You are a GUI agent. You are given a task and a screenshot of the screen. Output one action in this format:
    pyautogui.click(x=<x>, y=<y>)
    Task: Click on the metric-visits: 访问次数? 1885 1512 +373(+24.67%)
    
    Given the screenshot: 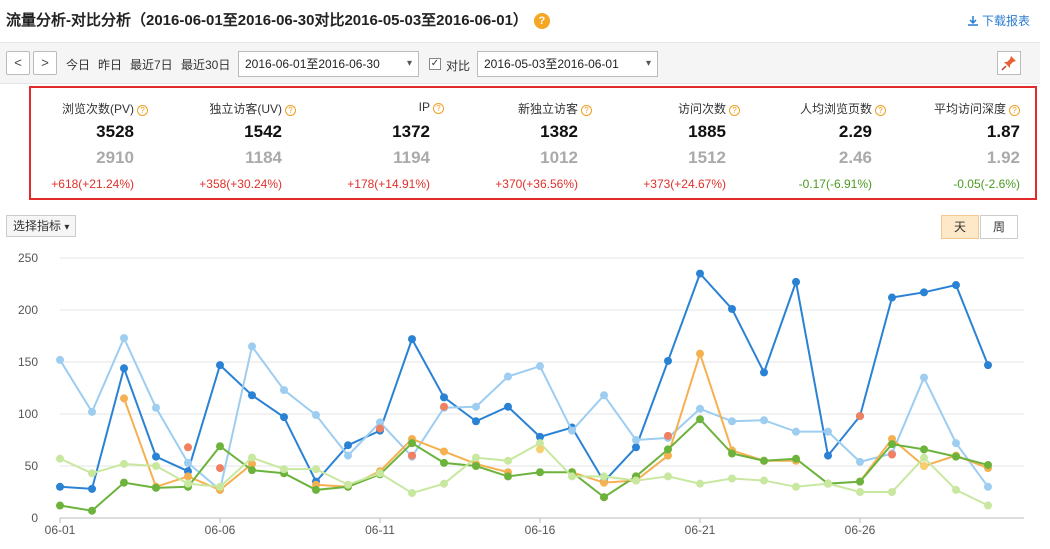 What is the action you would take?
    pyautogui.click(x=666, y=143)
    